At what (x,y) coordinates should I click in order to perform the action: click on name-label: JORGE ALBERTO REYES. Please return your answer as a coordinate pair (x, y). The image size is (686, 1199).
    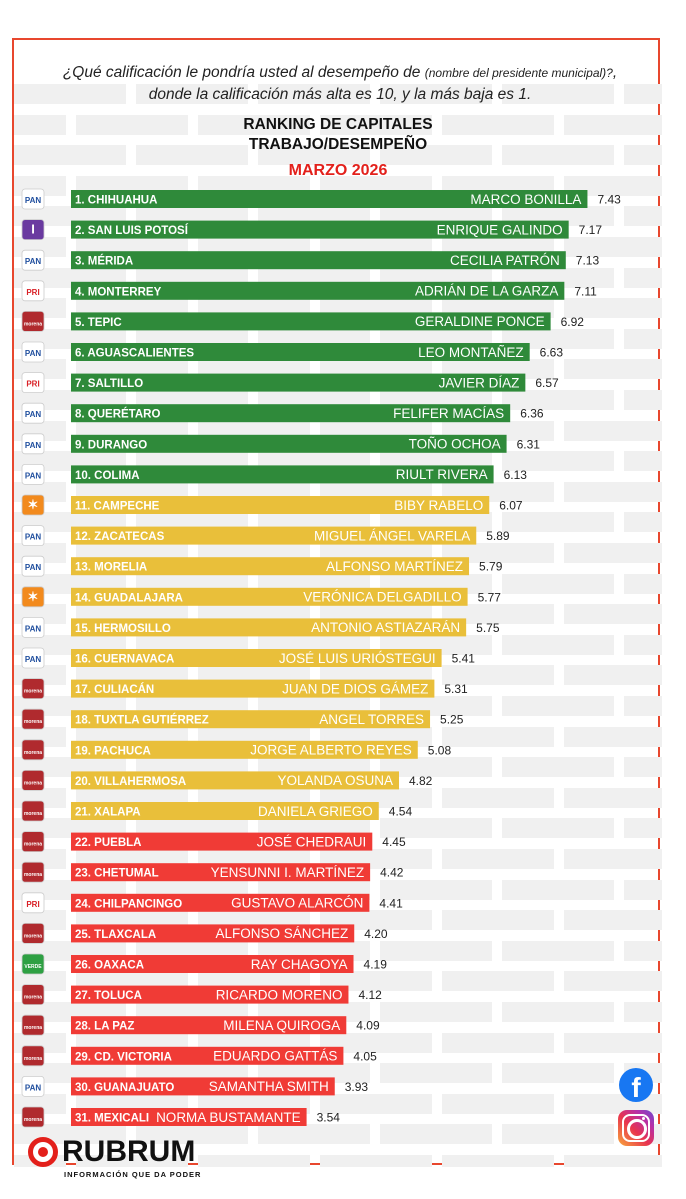
    Looking at the image, I should click on (331, 750).